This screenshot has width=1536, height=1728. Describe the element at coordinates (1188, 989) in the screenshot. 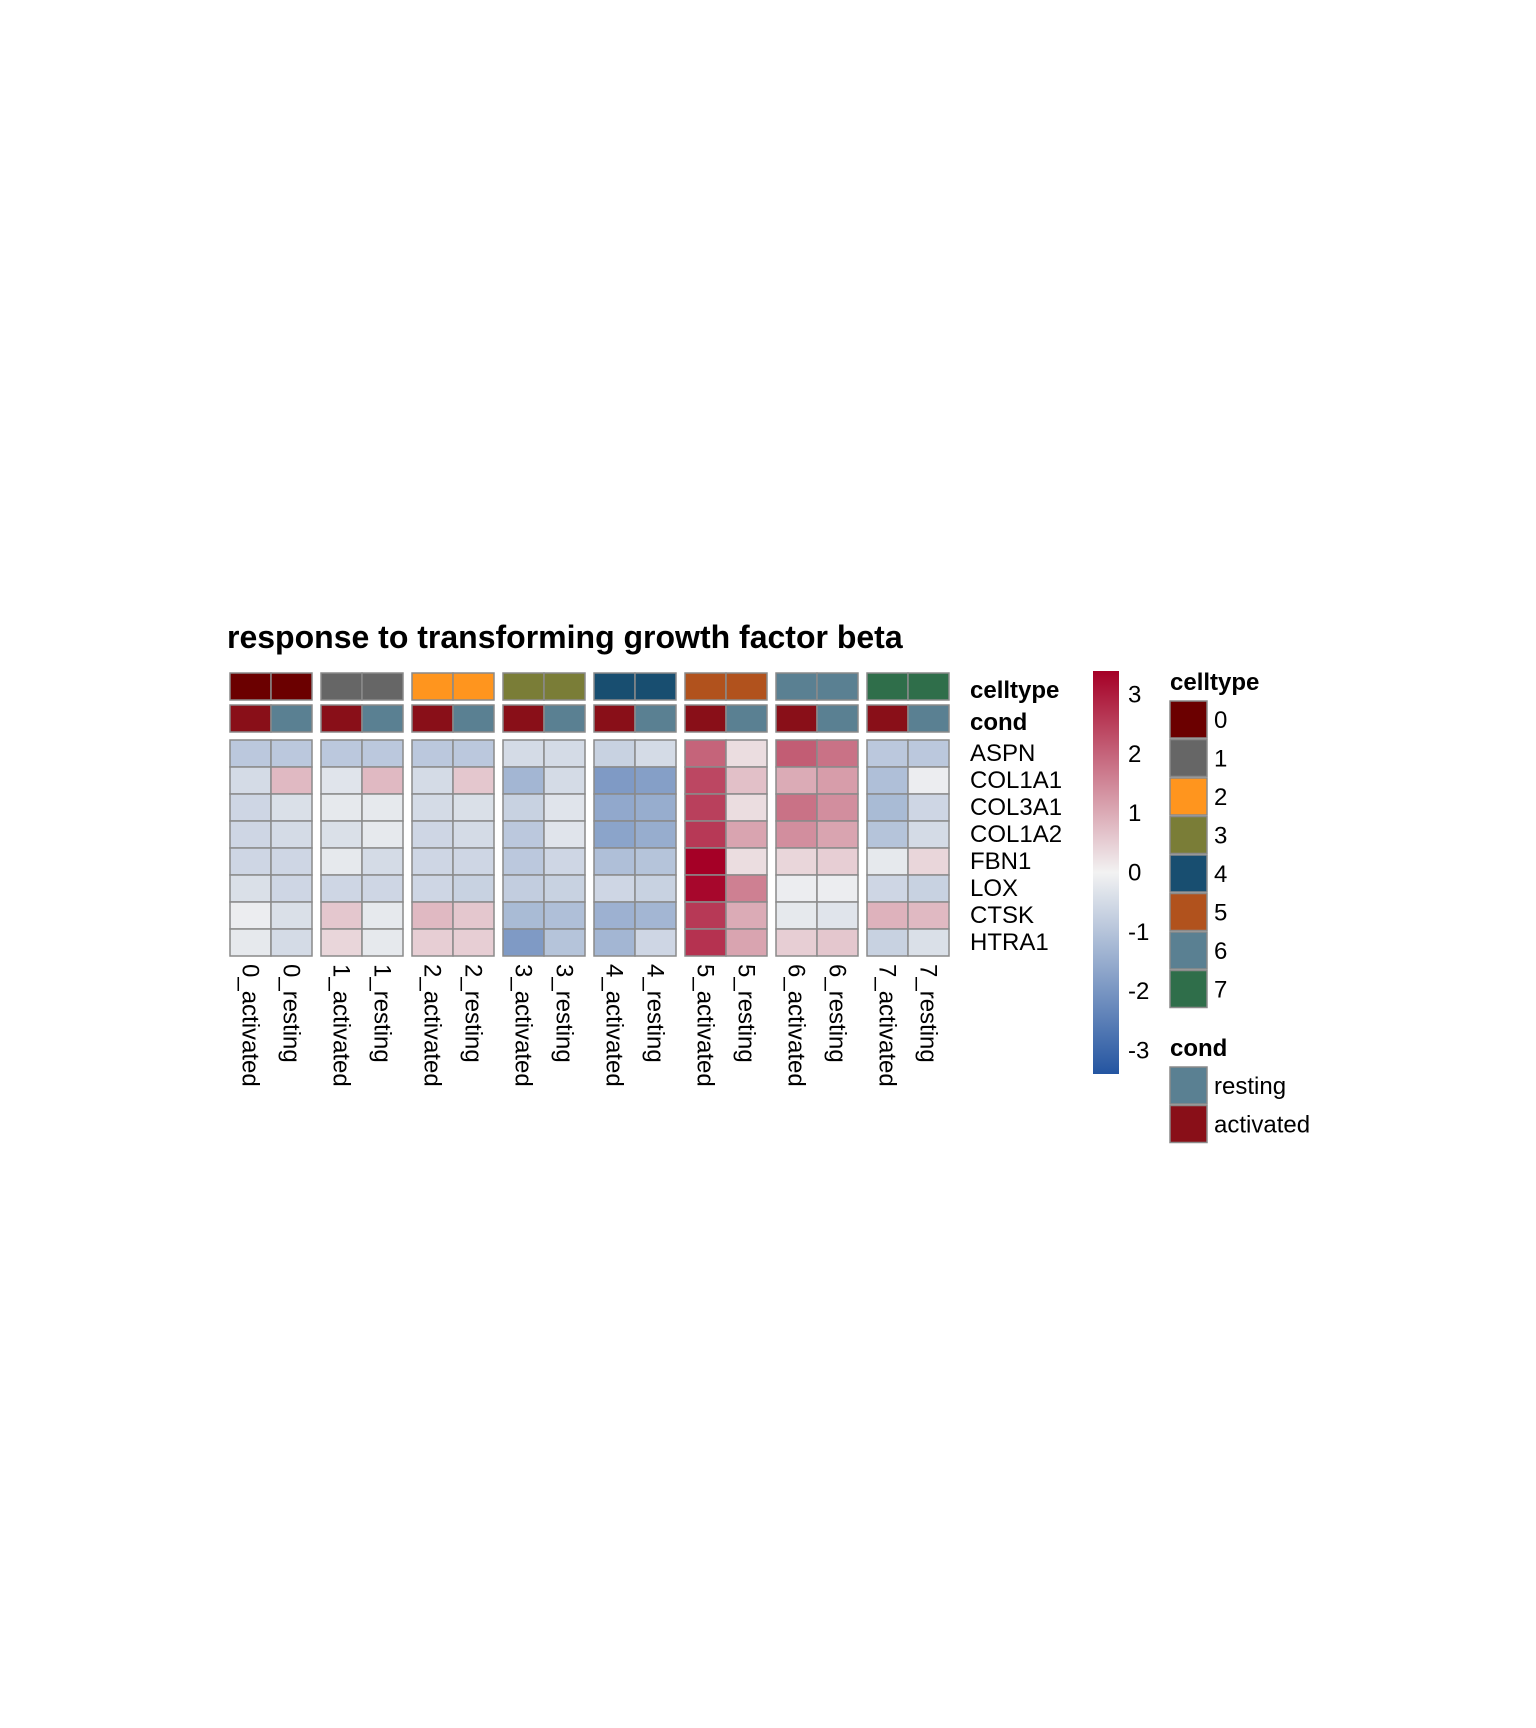

I see `celltype-legend-item-swatch` at that location.